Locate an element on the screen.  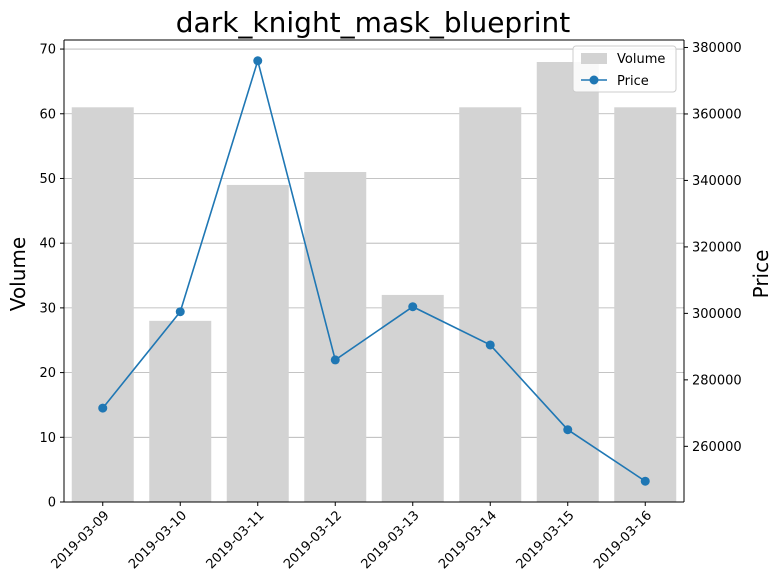
y-left-tick-label: 70 is located at coordinates (47, 50).